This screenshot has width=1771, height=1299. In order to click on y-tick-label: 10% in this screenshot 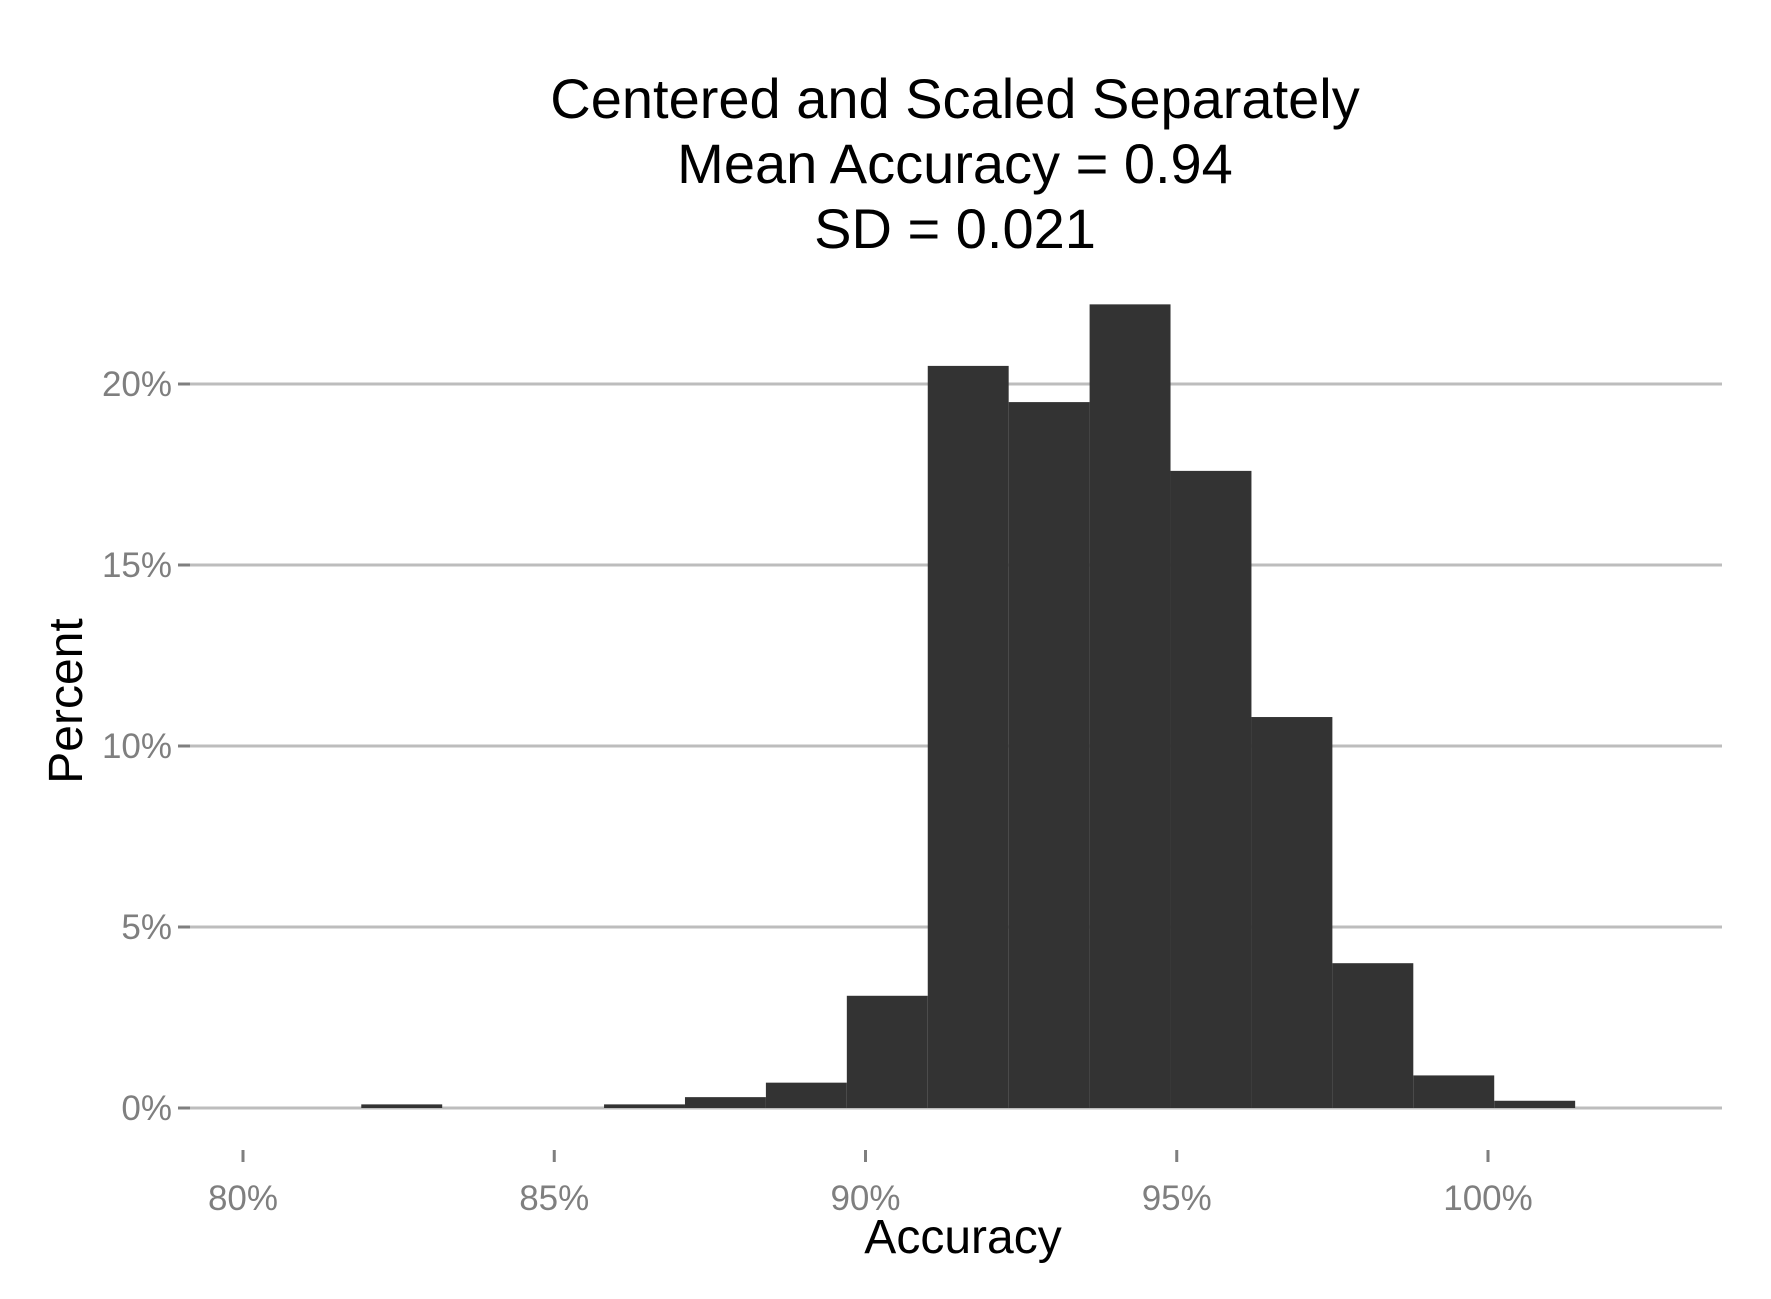, I will do `click(137, 746)`.